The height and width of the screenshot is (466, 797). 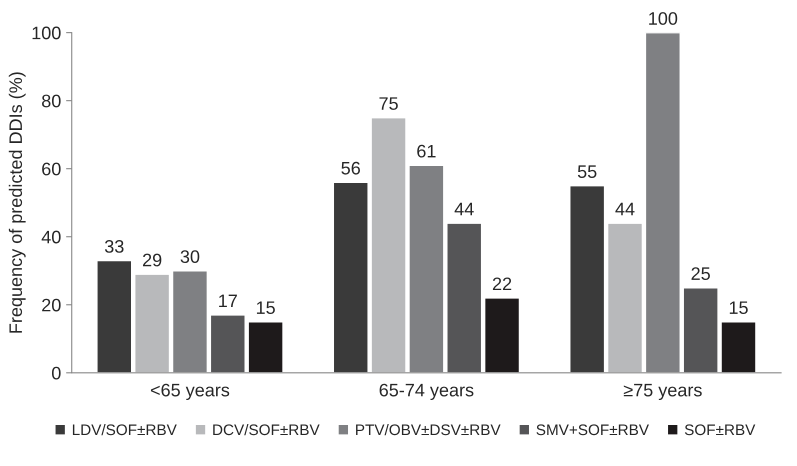 What do you see at coordinates (428, 430) in the screenshot?
I see `legend-label: PTV/OBV±DSV±RBV` at bounding box center [428, 430].